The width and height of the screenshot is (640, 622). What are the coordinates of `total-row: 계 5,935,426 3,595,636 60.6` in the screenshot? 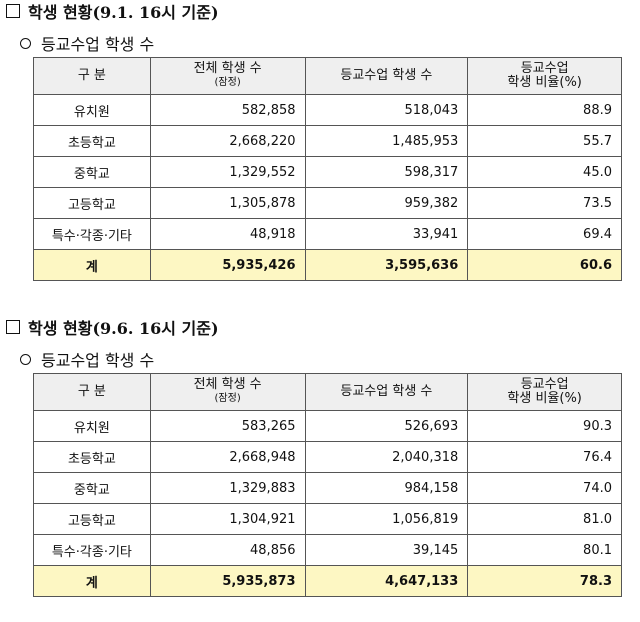 It's located at (327, 265).